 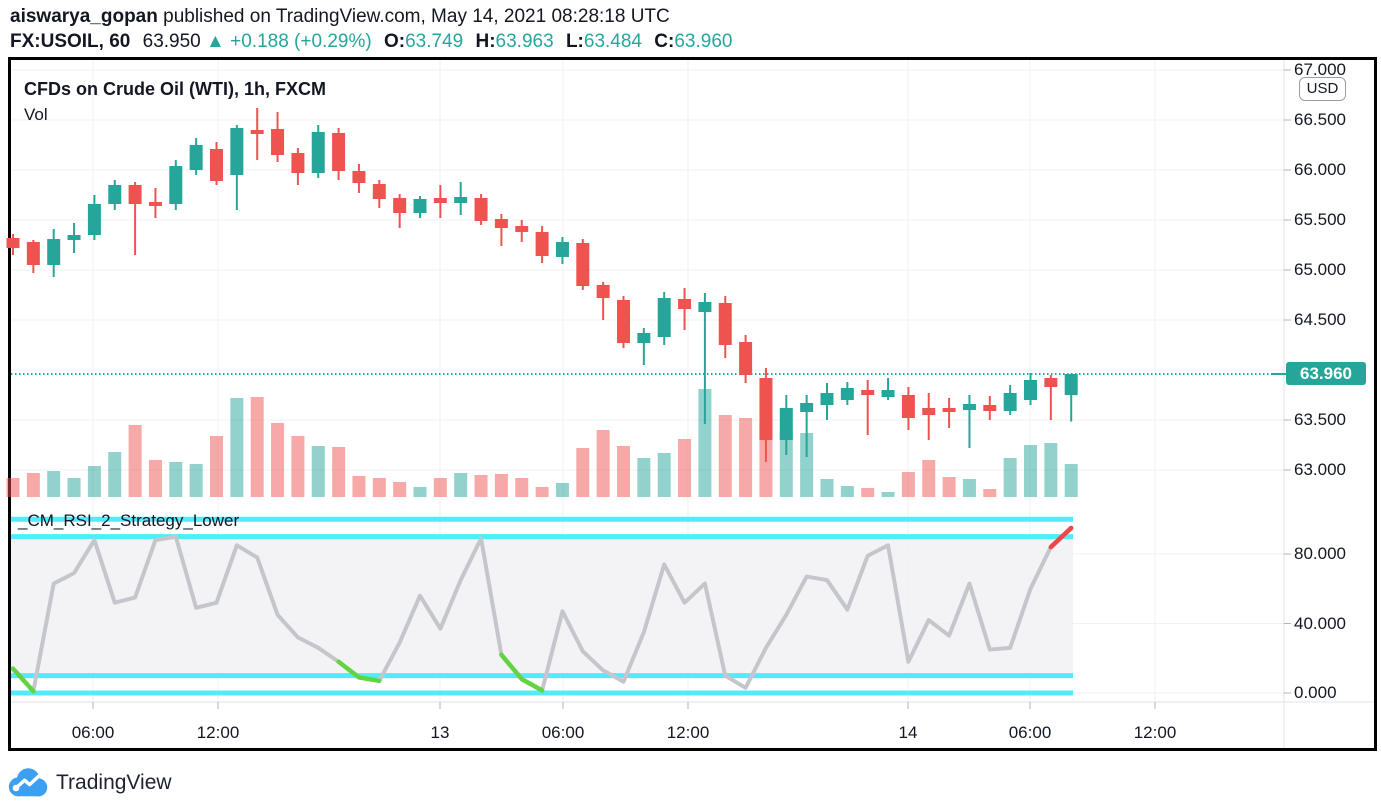 I want to click on low-label: L:, so click(x=574, y=41).